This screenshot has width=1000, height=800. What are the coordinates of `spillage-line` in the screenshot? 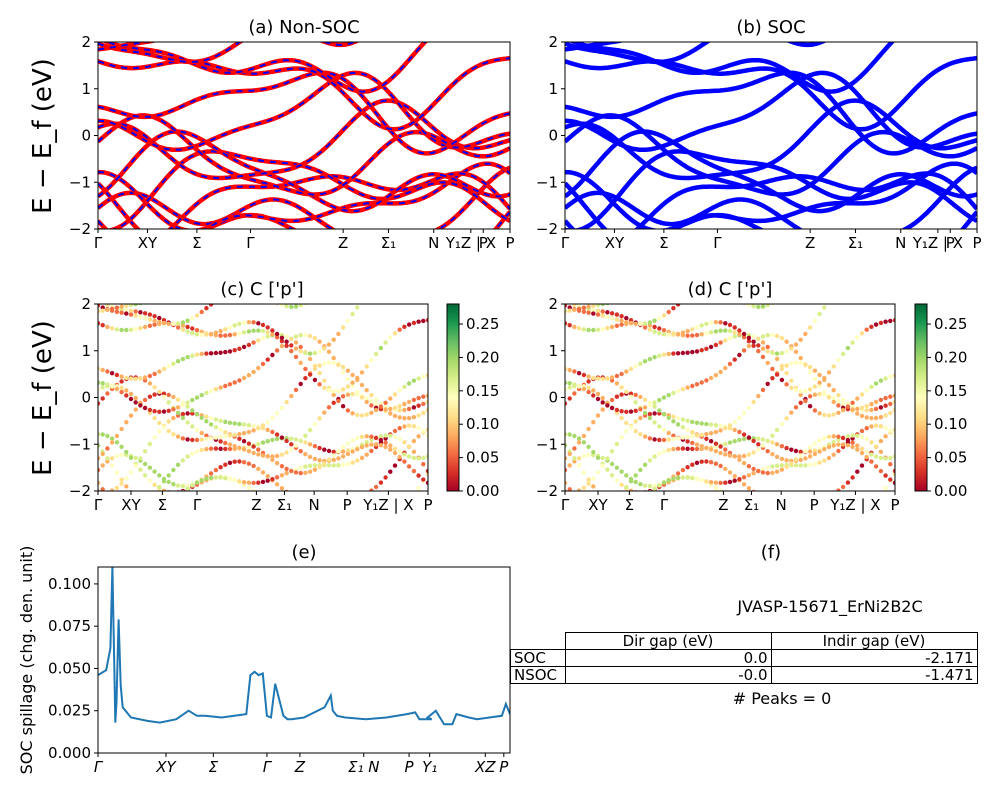 It's located at (304, 646).